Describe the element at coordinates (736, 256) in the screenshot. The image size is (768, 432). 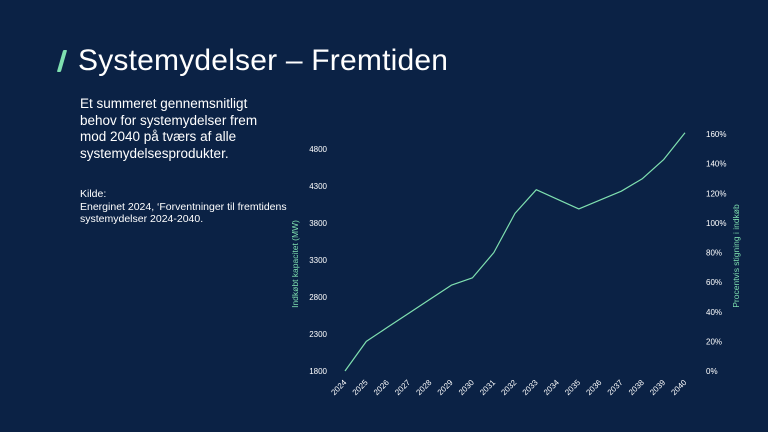
I see `y2-axis-title: Procentvis stigning i indkøb` at that location.